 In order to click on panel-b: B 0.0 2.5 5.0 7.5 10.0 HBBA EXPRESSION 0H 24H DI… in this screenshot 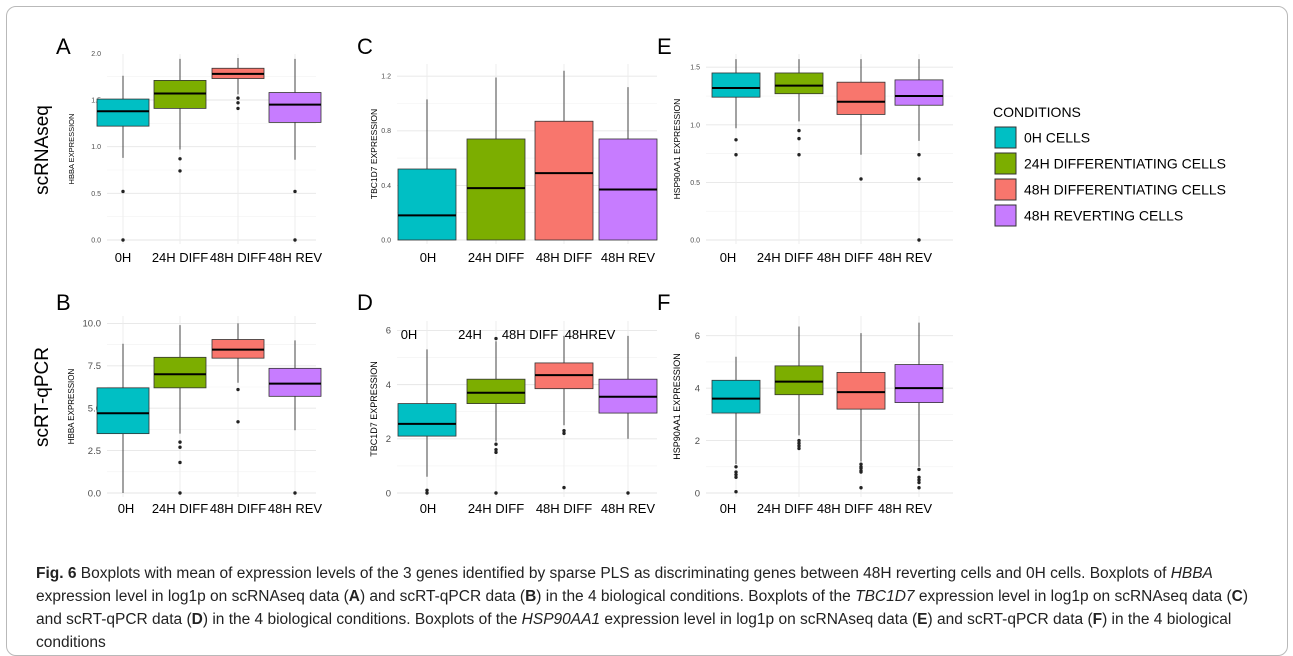, I will do `click(189, 403)`.